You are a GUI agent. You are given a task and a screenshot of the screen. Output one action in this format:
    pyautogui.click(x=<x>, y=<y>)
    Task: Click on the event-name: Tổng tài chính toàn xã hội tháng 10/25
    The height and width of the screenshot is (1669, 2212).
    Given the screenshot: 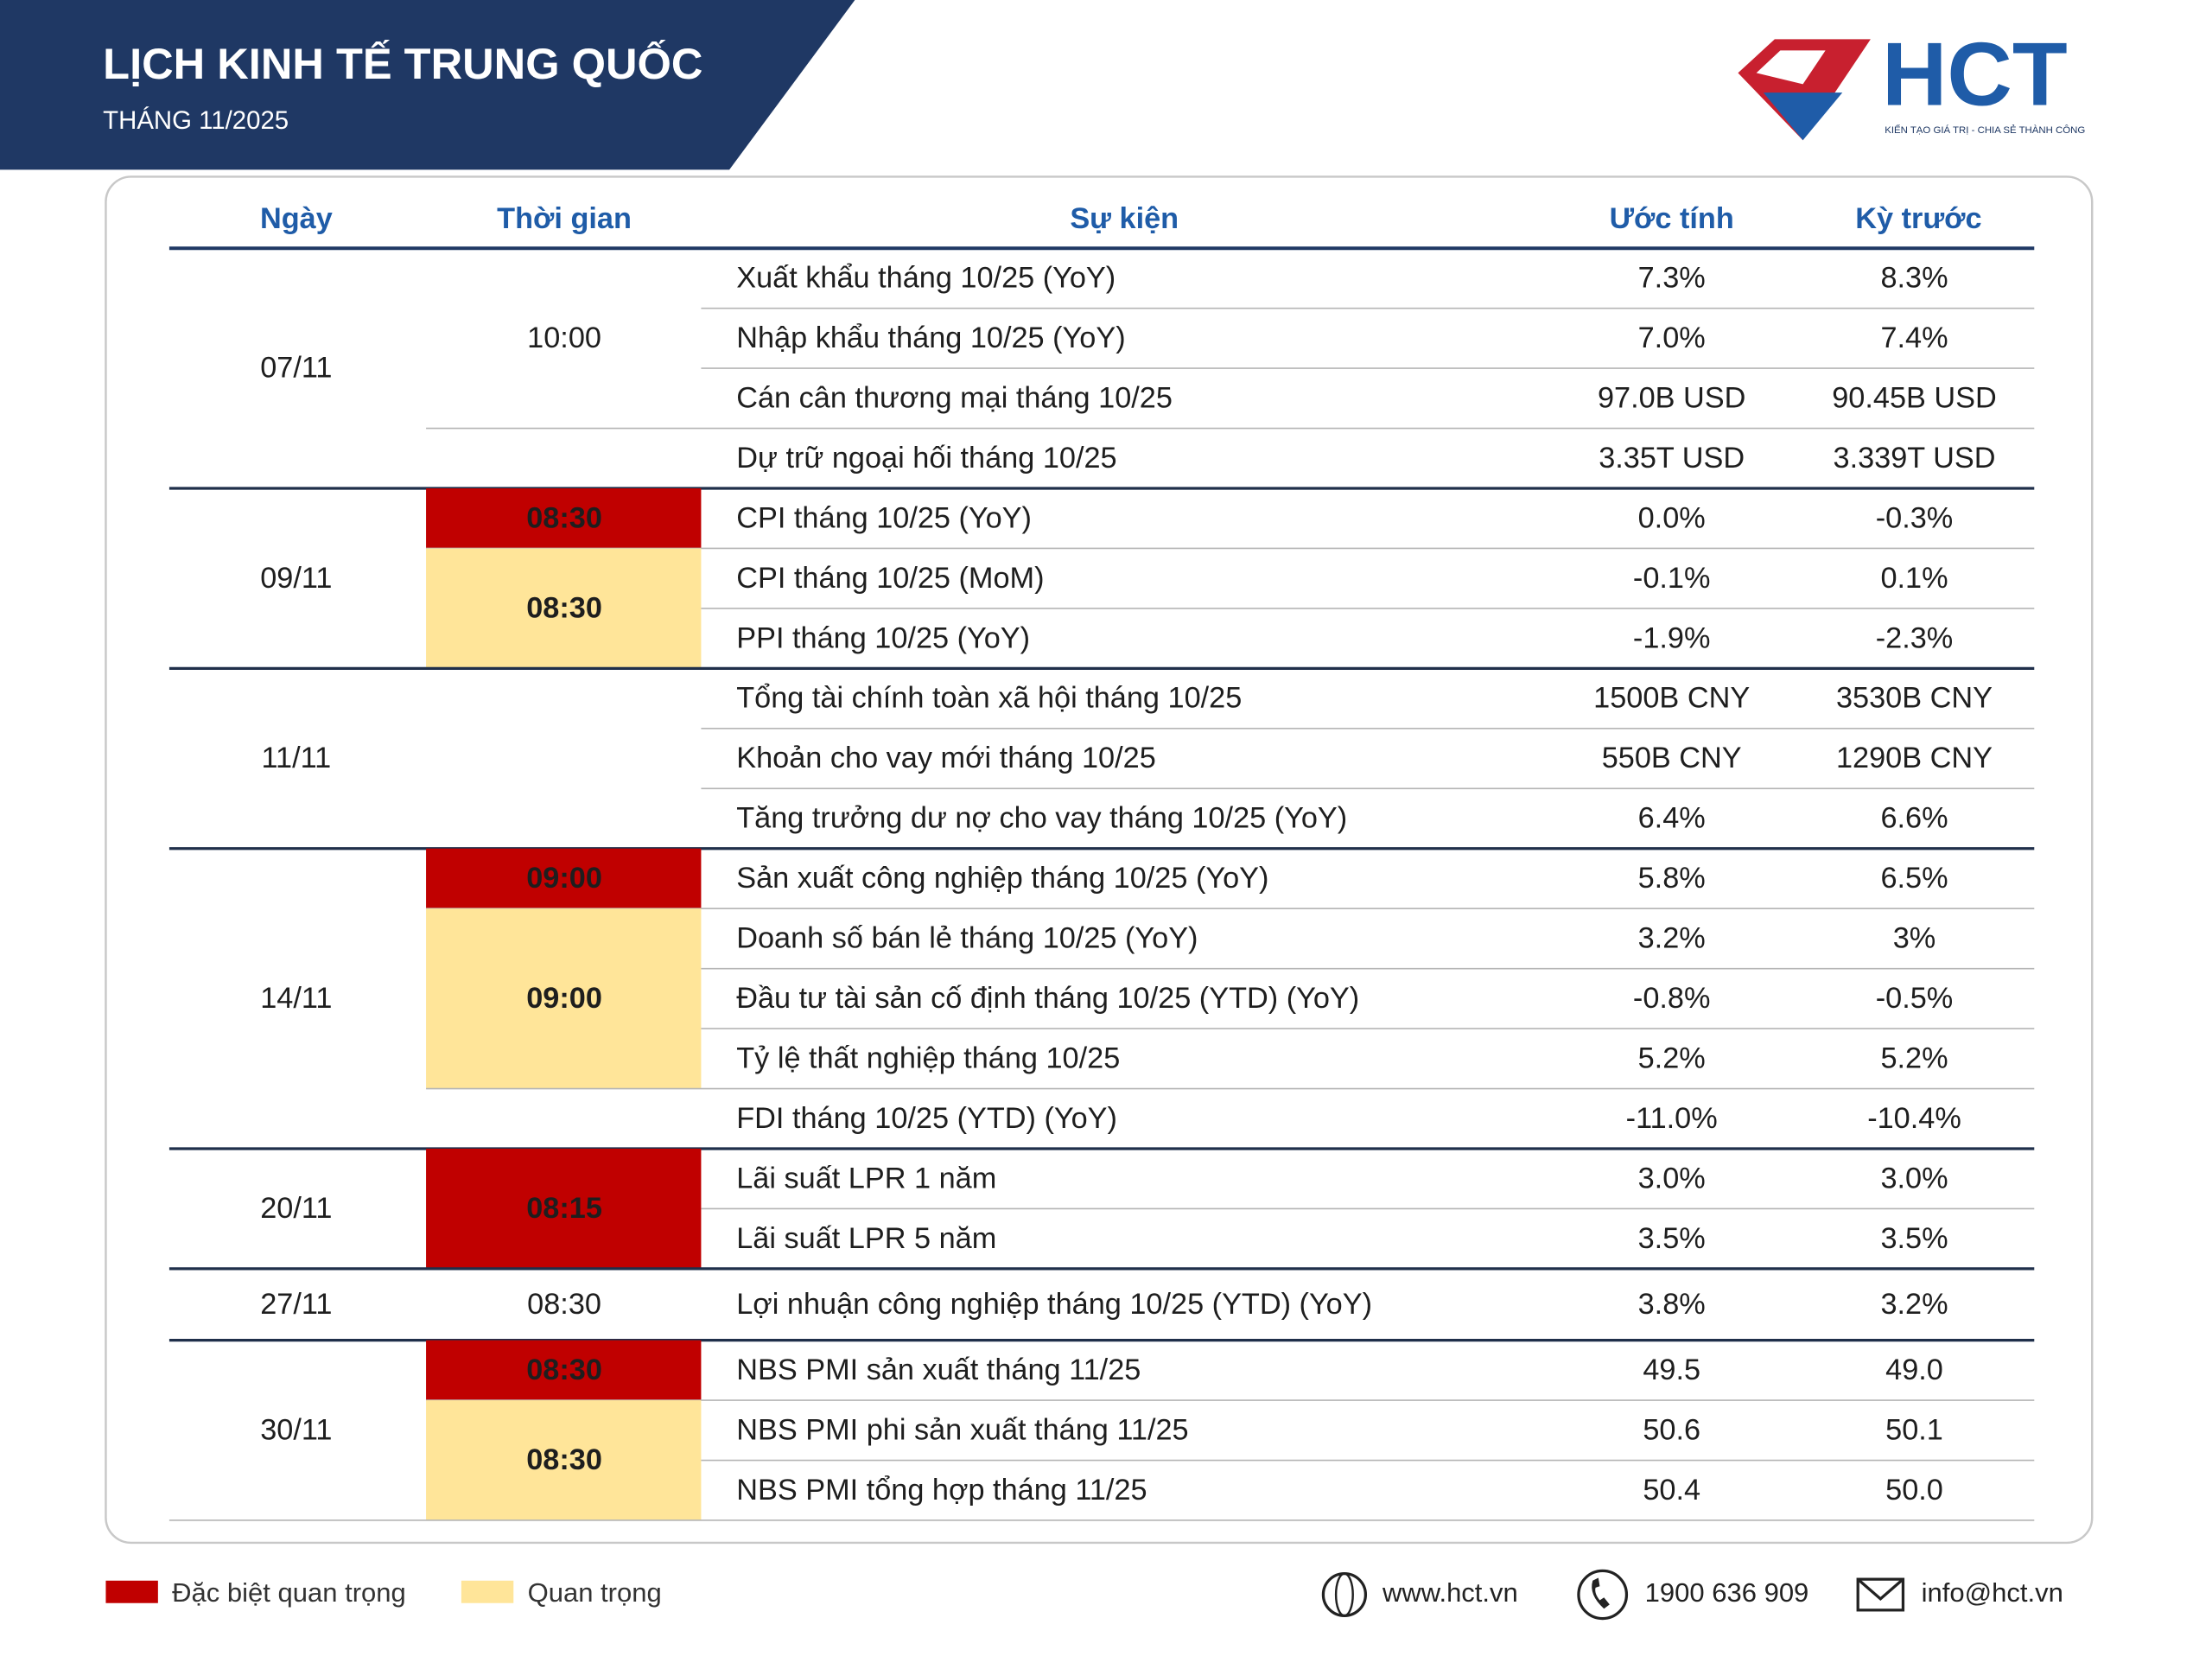 What is the action you would take?
    pyautogui.click(x=989, y=698)
    